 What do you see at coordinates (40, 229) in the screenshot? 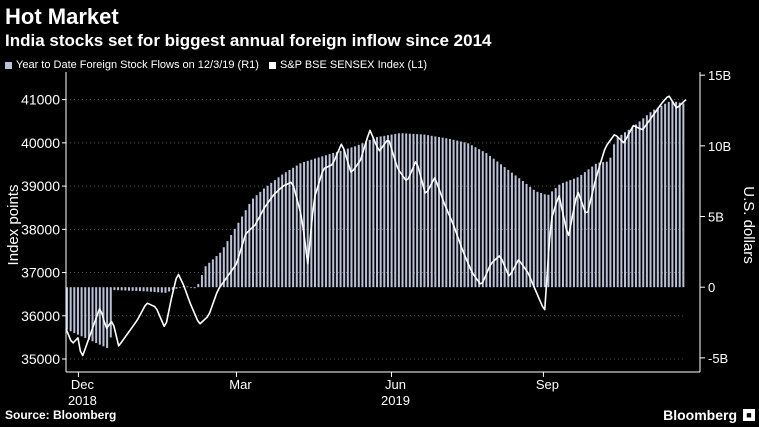
I see `left-tick-label-3: 38000` at bounding box center [40, 229].